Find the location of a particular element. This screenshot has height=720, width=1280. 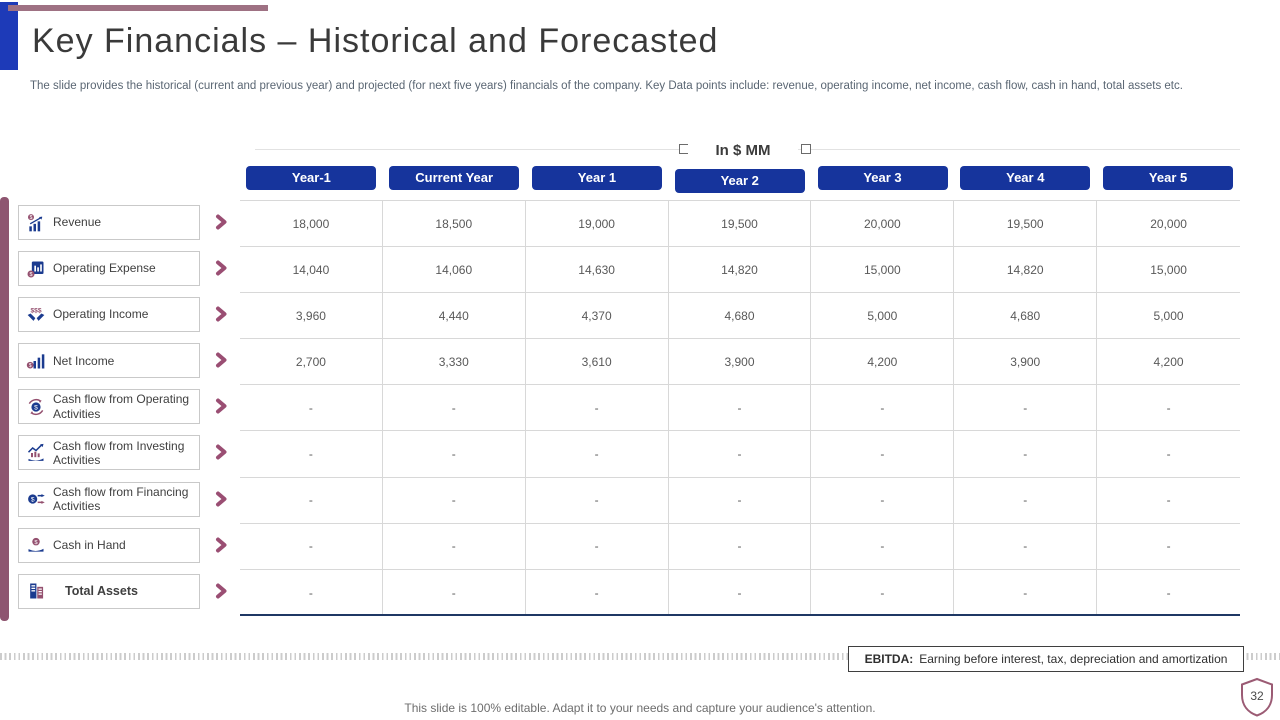

cell-operating-expense-year-3: 15,000 is located at coordinates (883, 270).